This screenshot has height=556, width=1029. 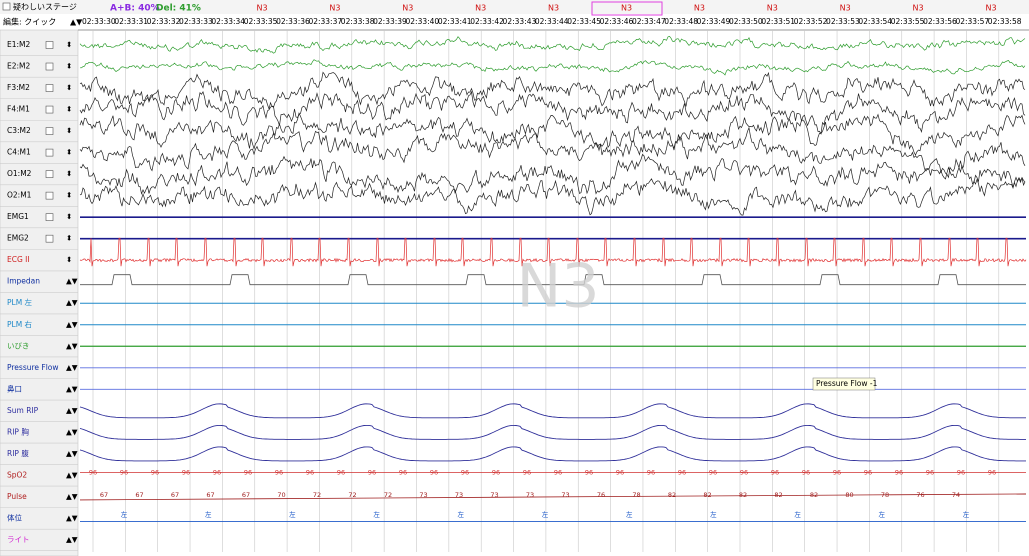 What do you see at coordinates (39, 292) in the screenshot?
I see `channel-panel` at bounding box center [39, 292].